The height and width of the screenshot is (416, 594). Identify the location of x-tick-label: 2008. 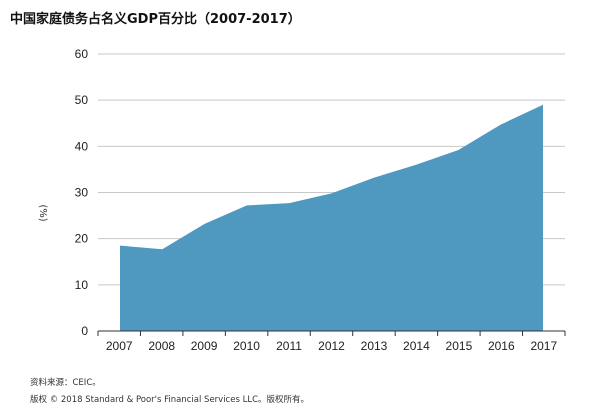
(161, 346).